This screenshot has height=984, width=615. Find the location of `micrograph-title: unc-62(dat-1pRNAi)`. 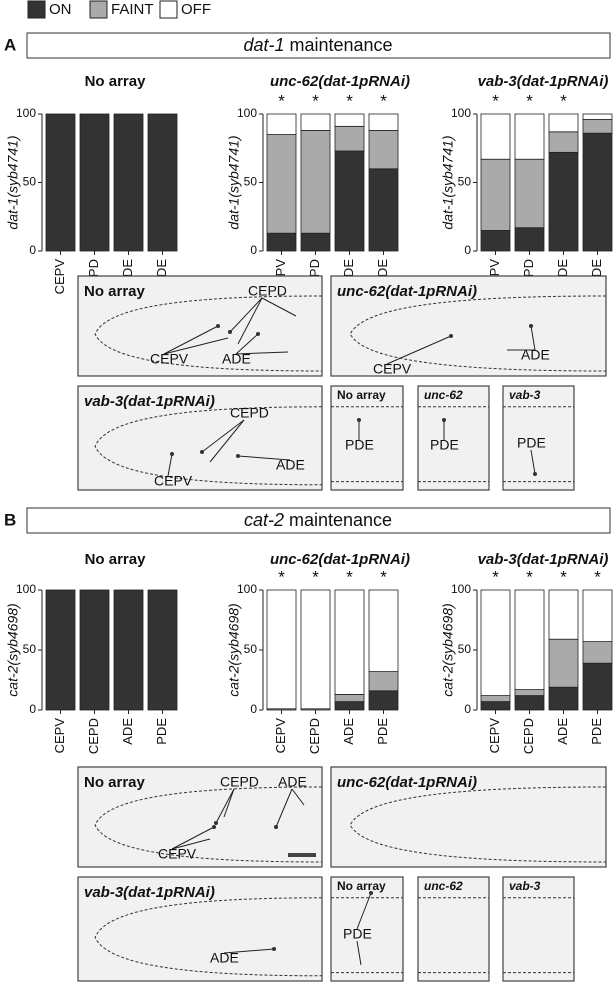

micrograph-title: unc-62(dat-1pRNAi) is located at coordinates (407, 291).